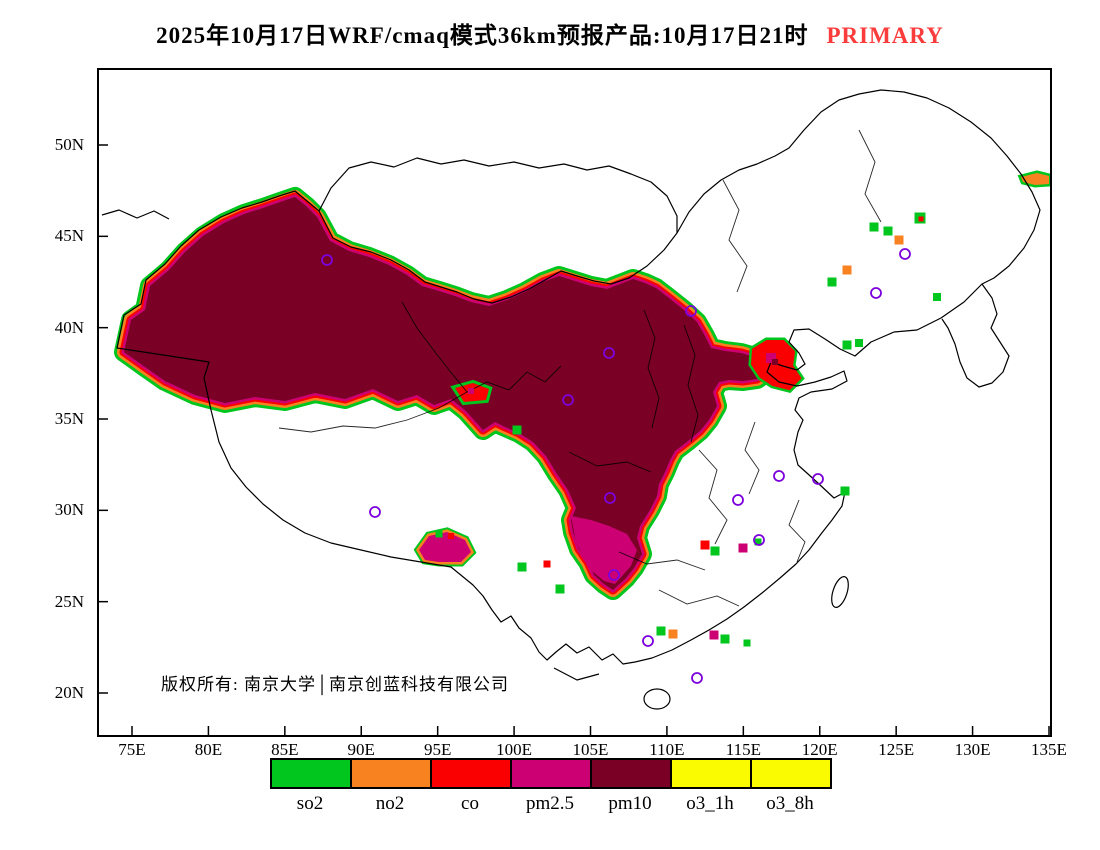  What do you see at coordinates (896, 749) in the screenshot?
I see `x-tick-125E: 125E` at bounding box center [896, 749].